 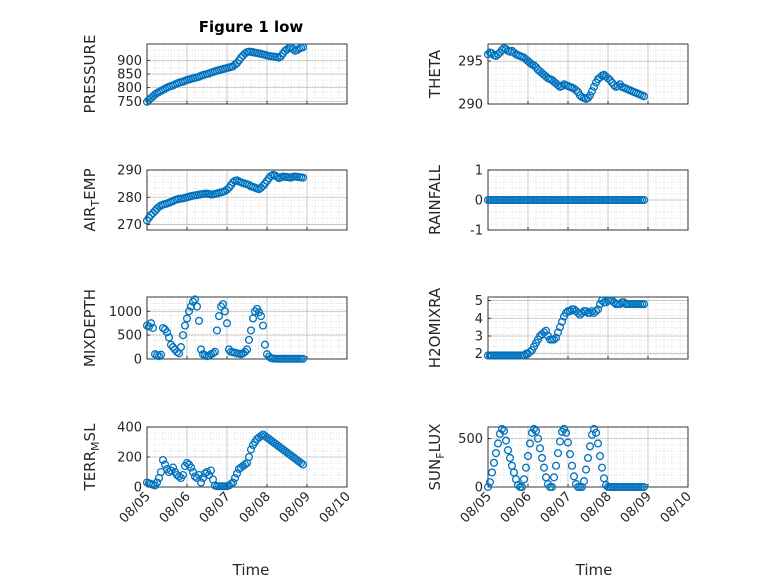 What do you see at coordinates (215, 507) in the screenshot?
I see `x-tick-label: 08/07` at bounding box center [215, 507].